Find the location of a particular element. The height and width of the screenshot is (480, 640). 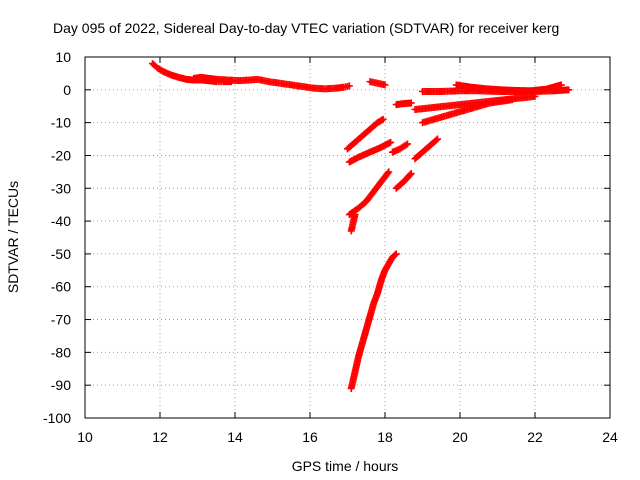

x-tick-label: 16 is located at coordinates (310, 437).